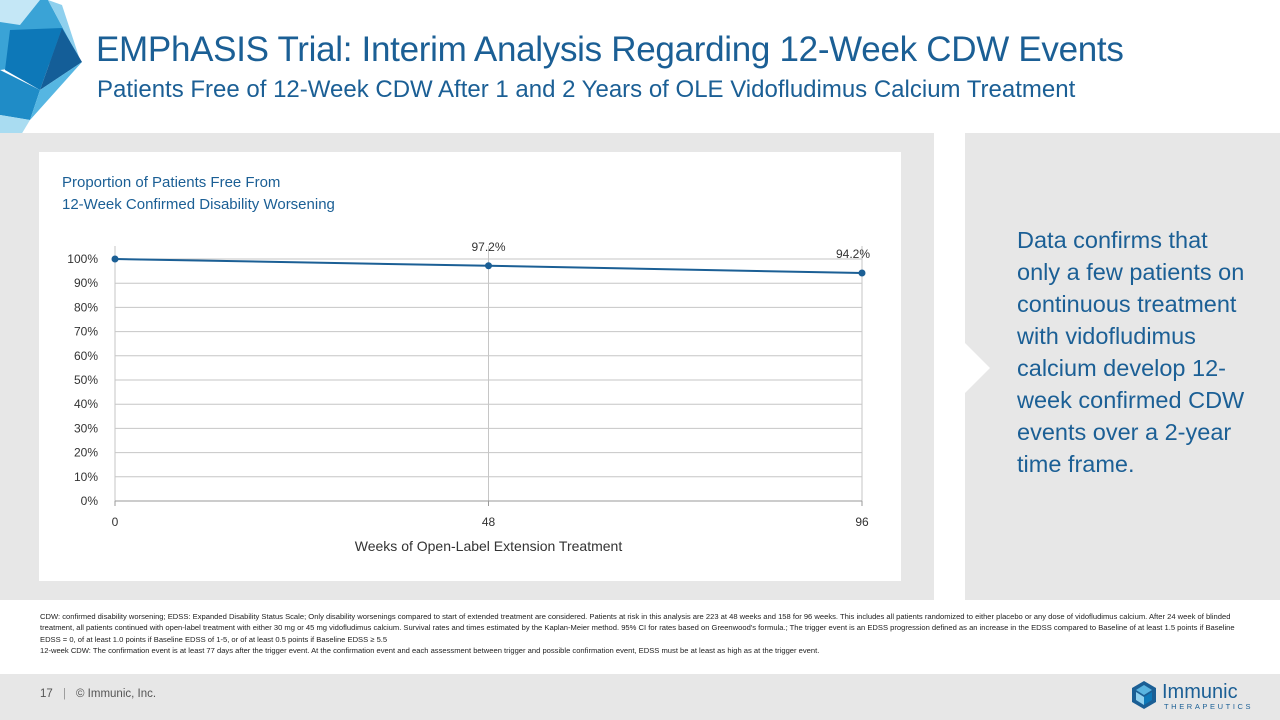  Describe the element at coordinates (198, 204) in the screenshot. I see `chart-title-line-2: 12-Week Confirmed Disability Worsening` at that location.